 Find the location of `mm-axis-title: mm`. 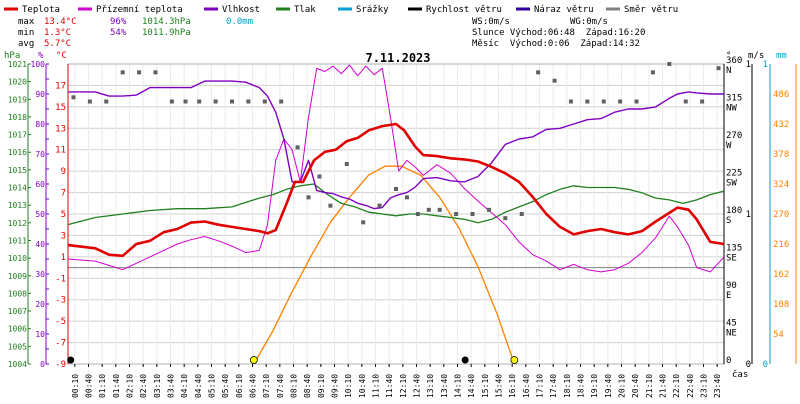

mm-axis-title: mm is located at coordinates (781, 56).